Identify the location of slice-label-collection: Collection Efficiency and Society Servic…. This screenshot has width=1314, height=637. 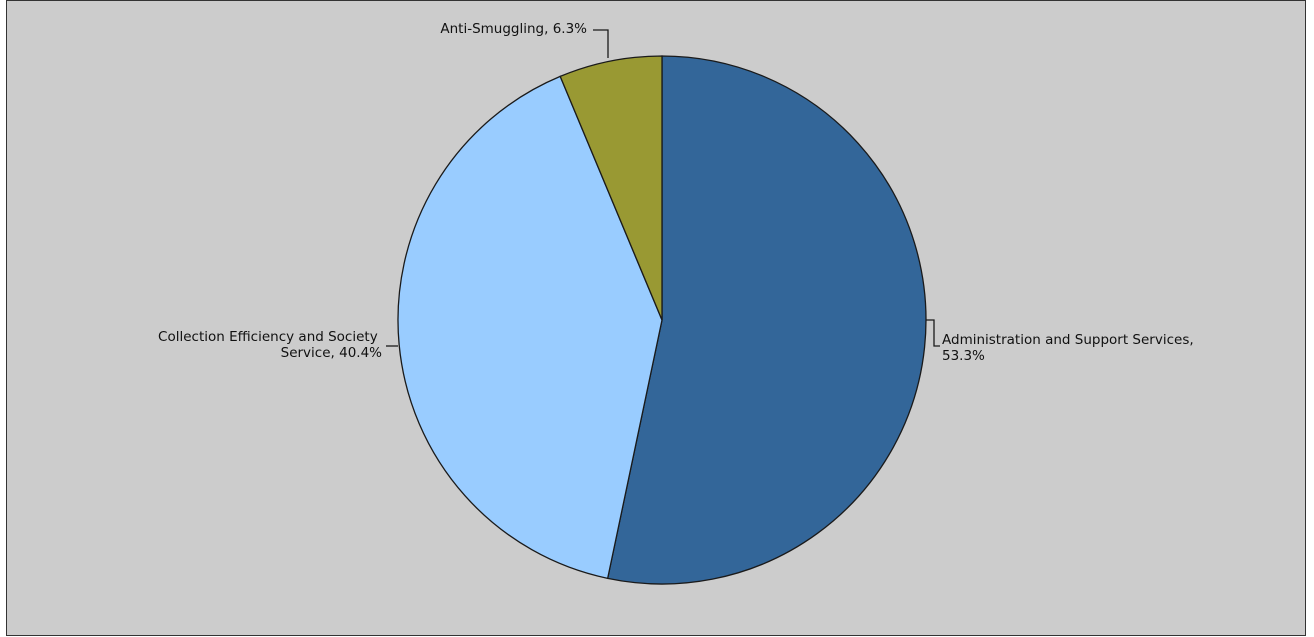
(270, 345).